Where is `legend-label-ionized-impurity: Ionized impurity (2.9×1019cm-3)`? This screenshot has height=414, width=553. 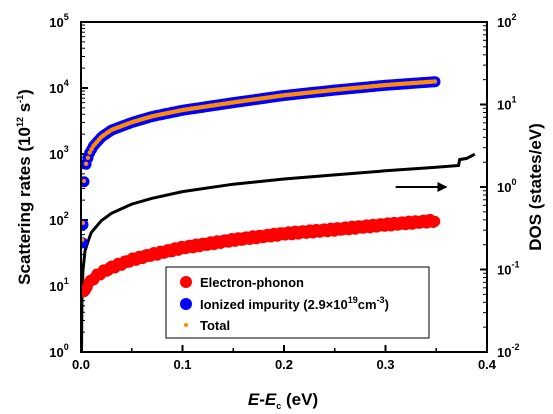
legend-label-ionized-impurity: Ionized impurity (2.9×1019cm-3) is located at coordinates (294, 303).